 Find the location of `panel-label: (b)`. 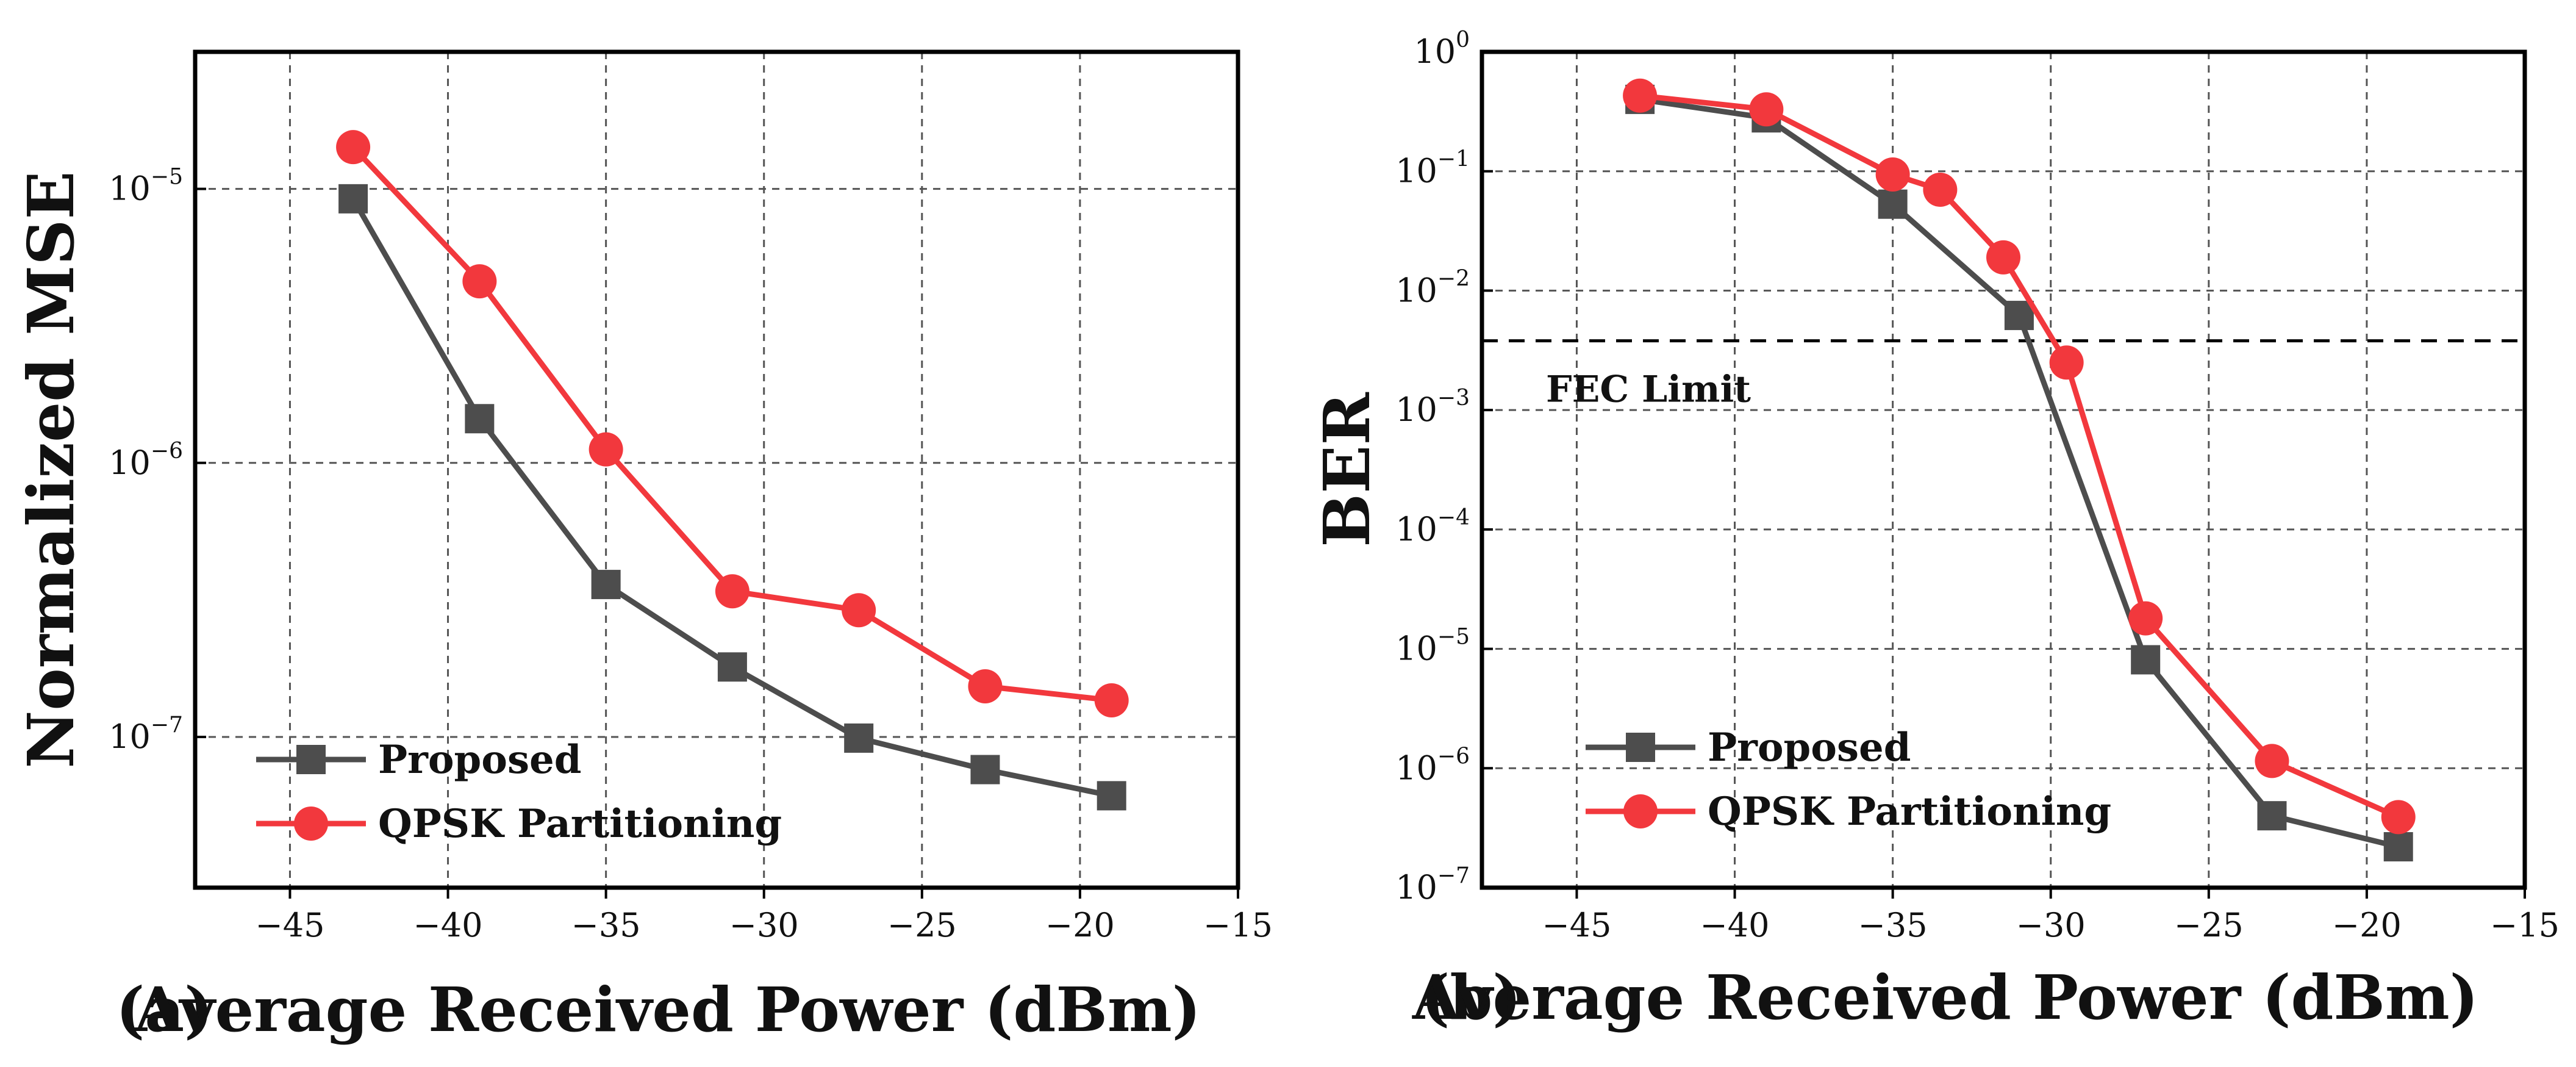

panel-label: (b) is located at coordinates (1471, 997).